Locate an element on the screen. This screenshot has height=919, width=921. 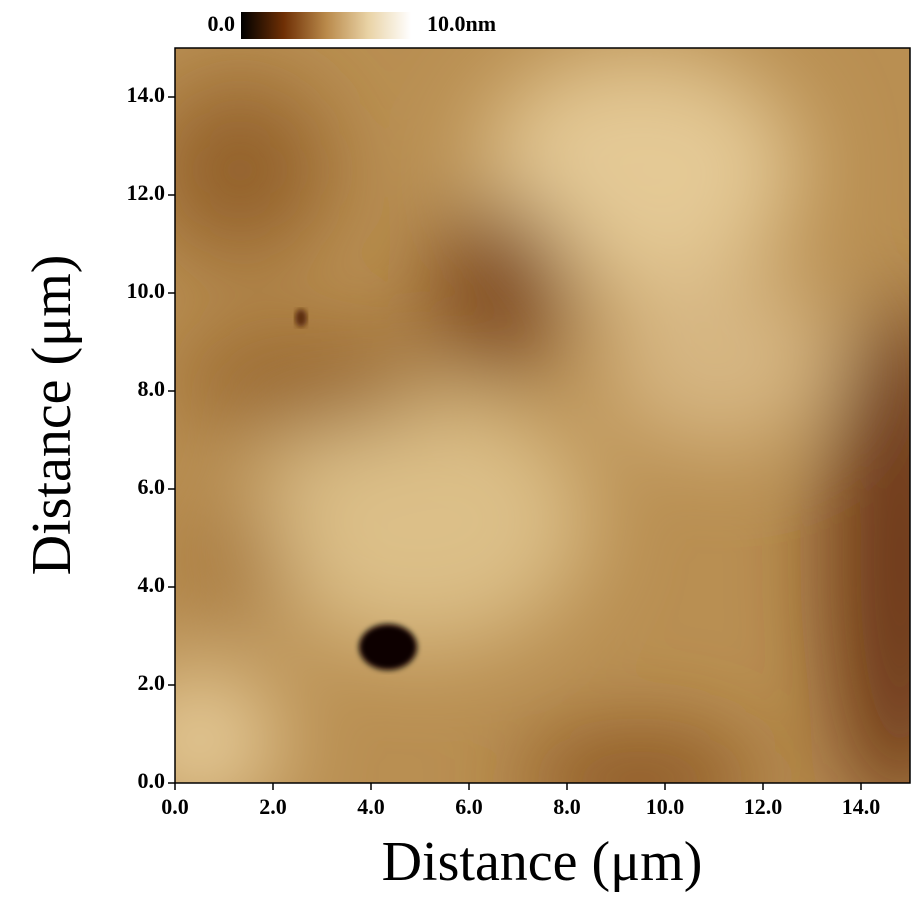
y-tick-label: 12.0 is located at coordinates (146, 192).